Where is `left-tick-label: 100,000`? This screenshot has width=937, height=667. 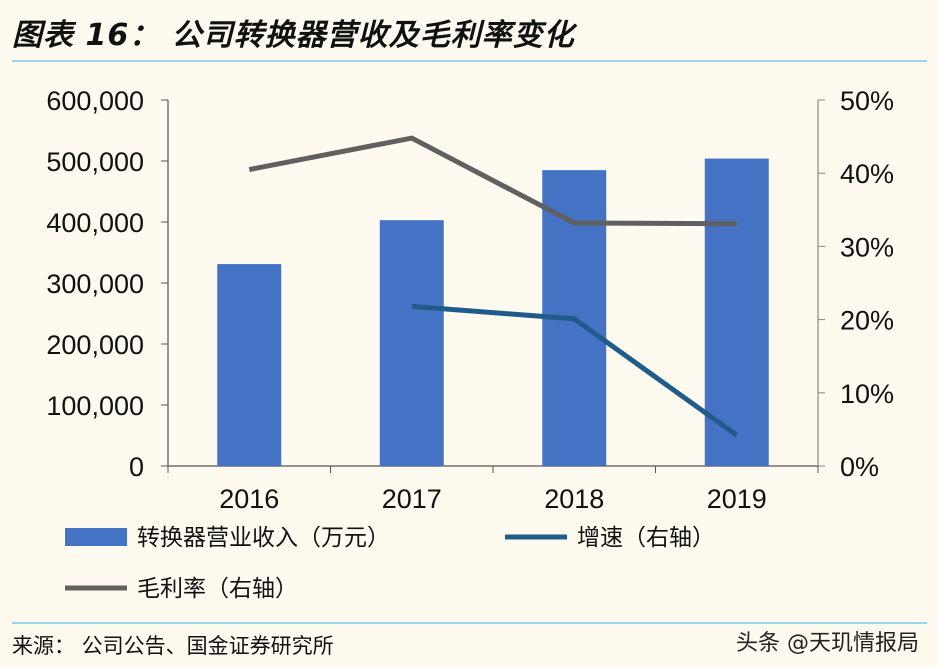
left-tick-label: 100,000 is located at coordinates (95, 406).